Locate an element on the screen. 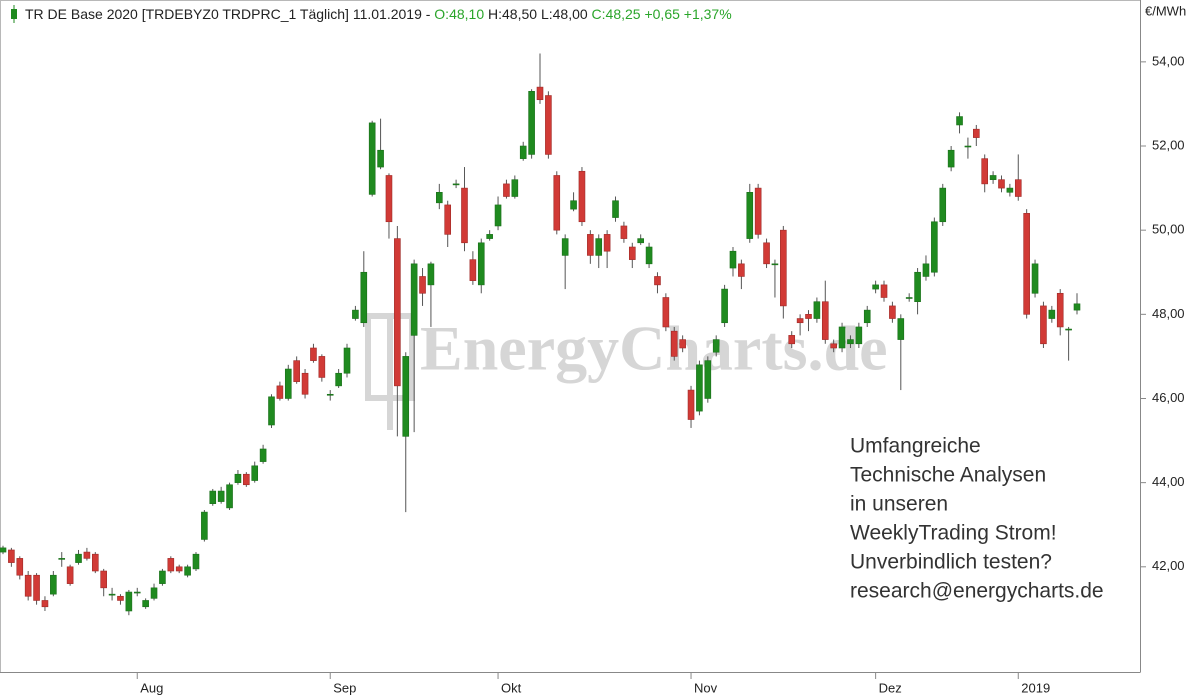  y-tick-label: 48,00 is located at coordinates (1168, 313).